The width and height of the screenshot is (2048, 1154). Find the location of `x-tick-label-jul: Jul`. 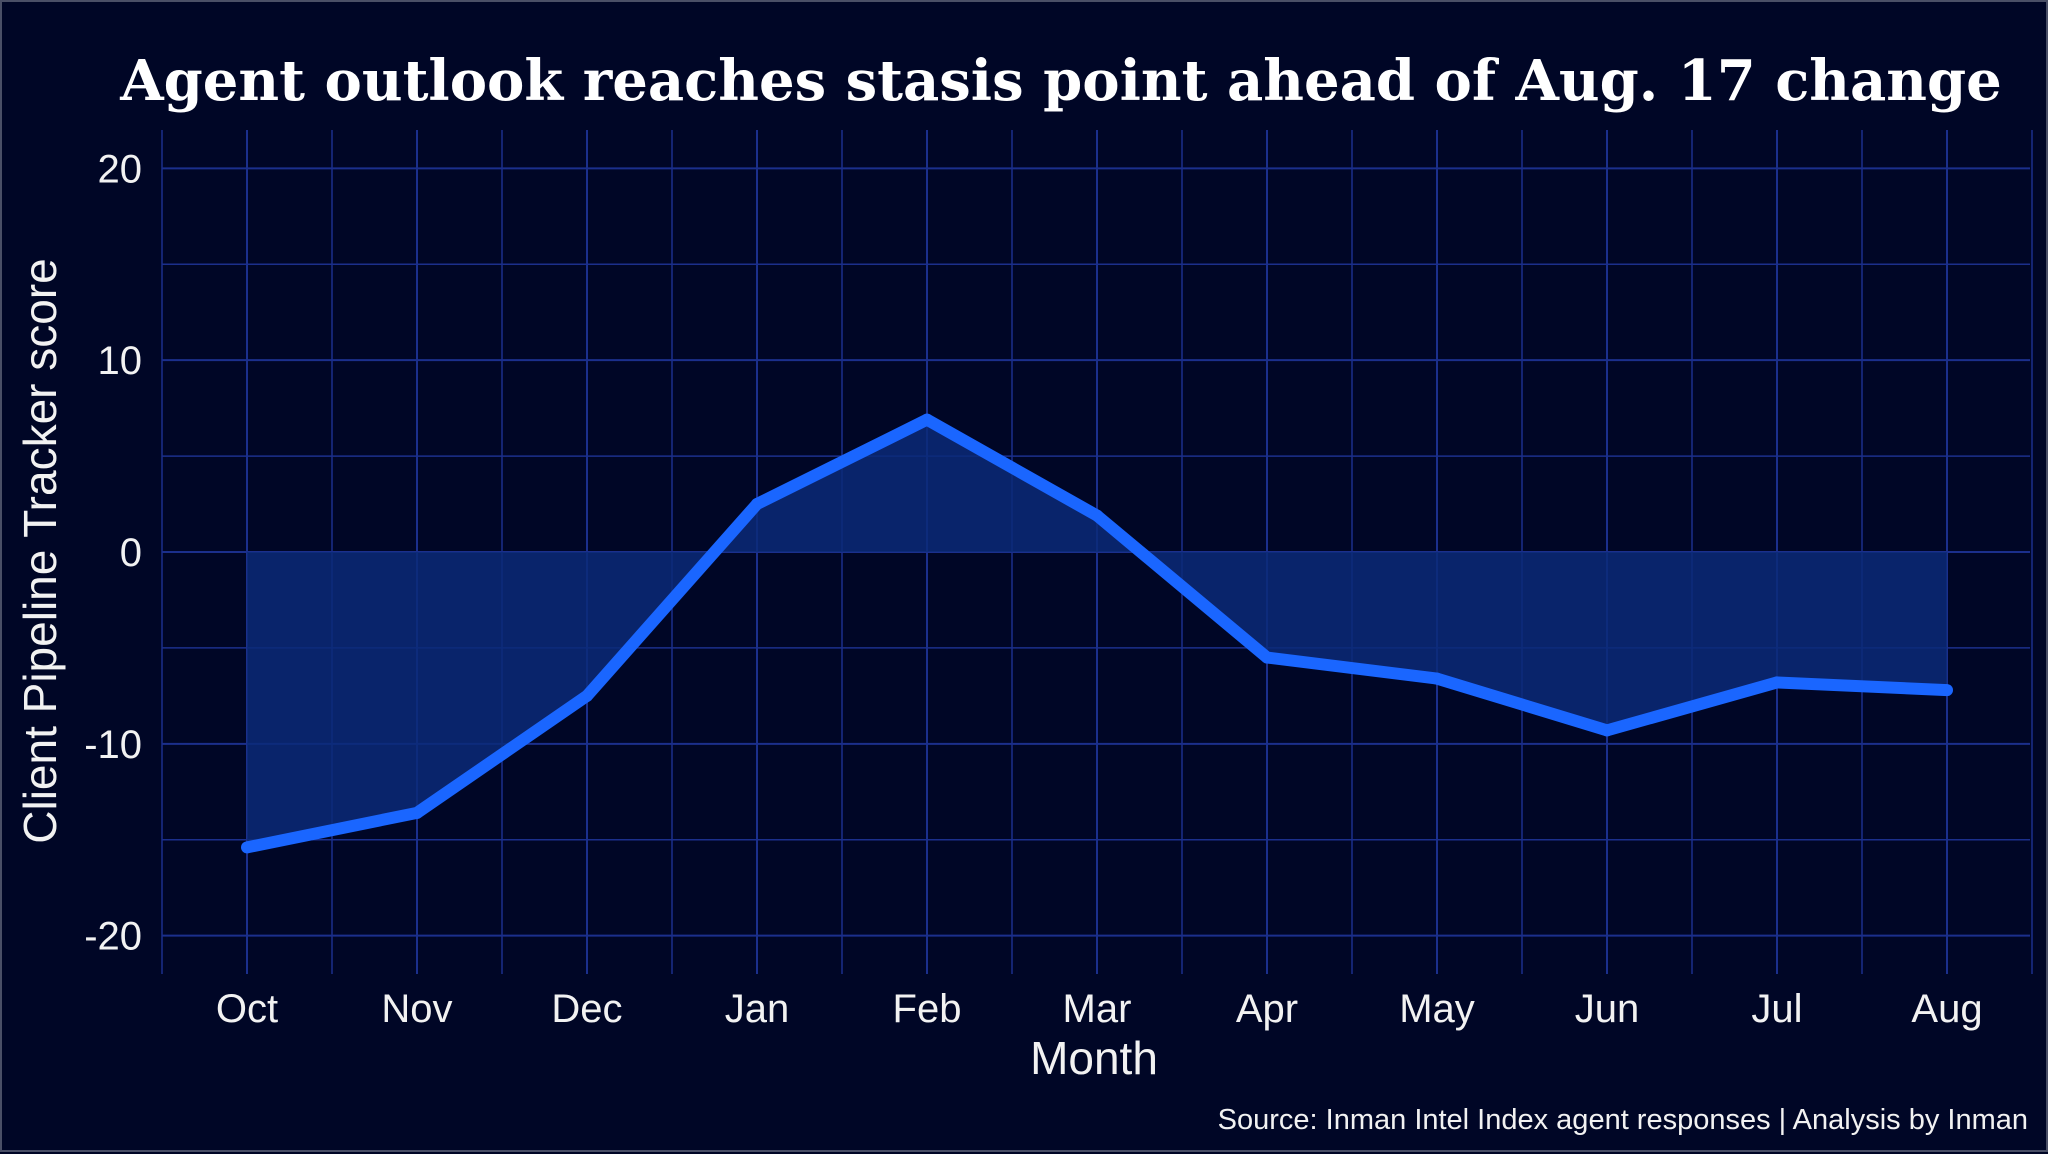

x-tick-label-jul: Jul is located at coordinates (1776, 1009).